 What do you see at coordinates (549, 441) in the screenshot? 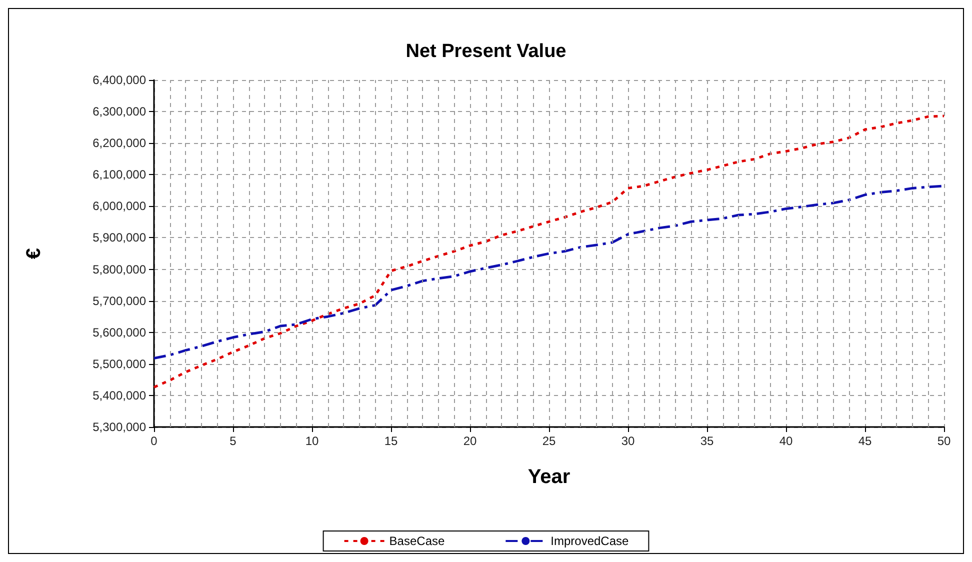
I see `x-tick-label: 25` at bounding box center [549, 441].